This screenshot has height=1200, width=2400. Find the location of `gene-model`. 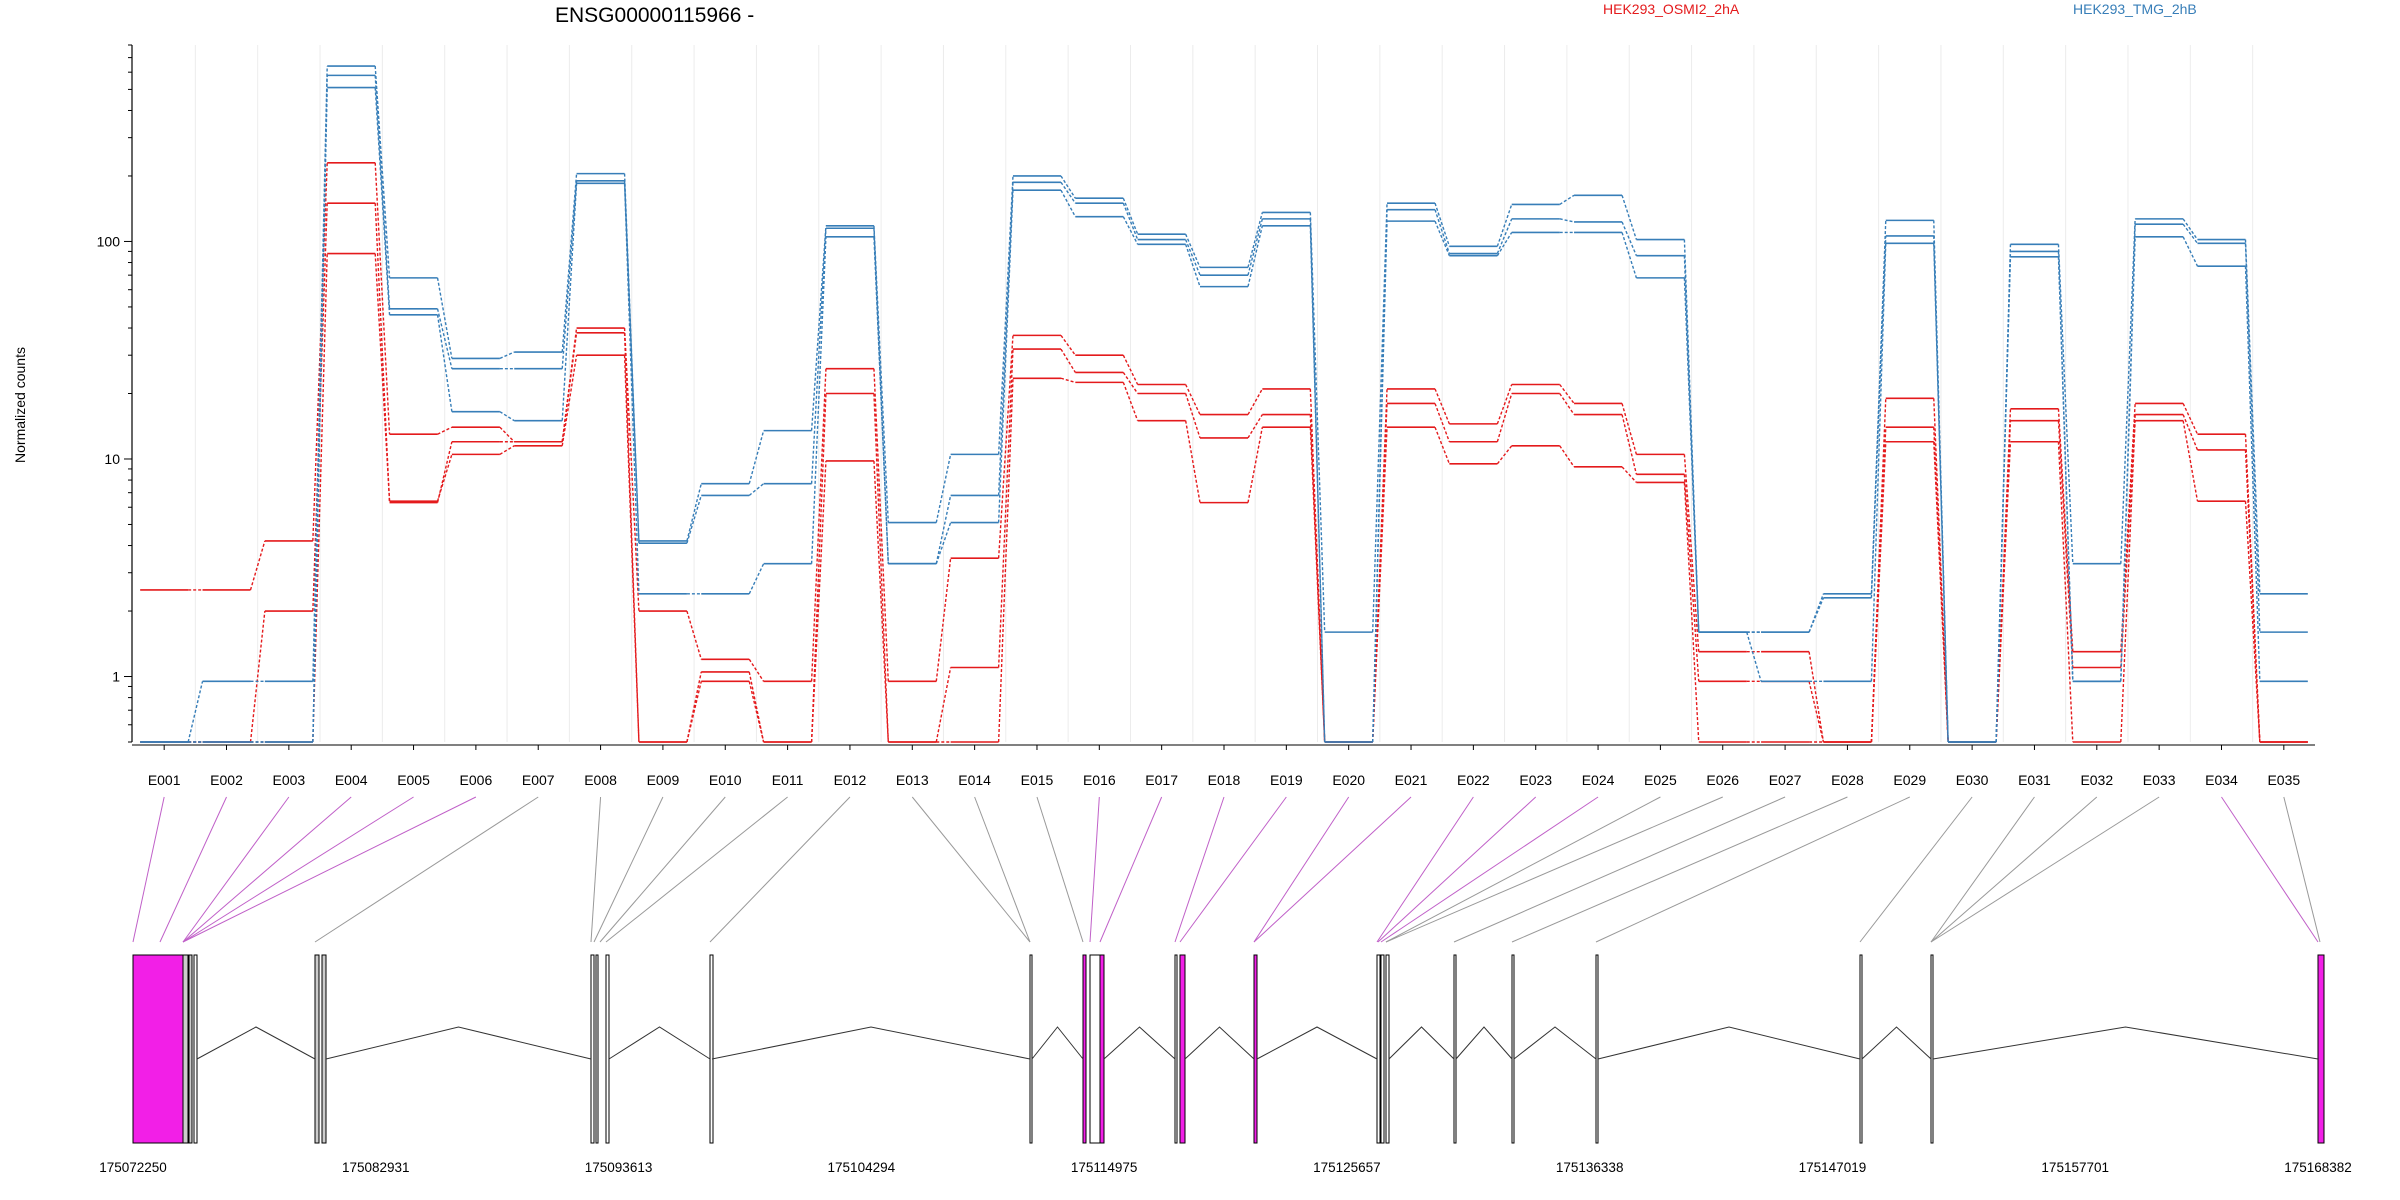

gene-model is located at coordinates (1228, 1049).